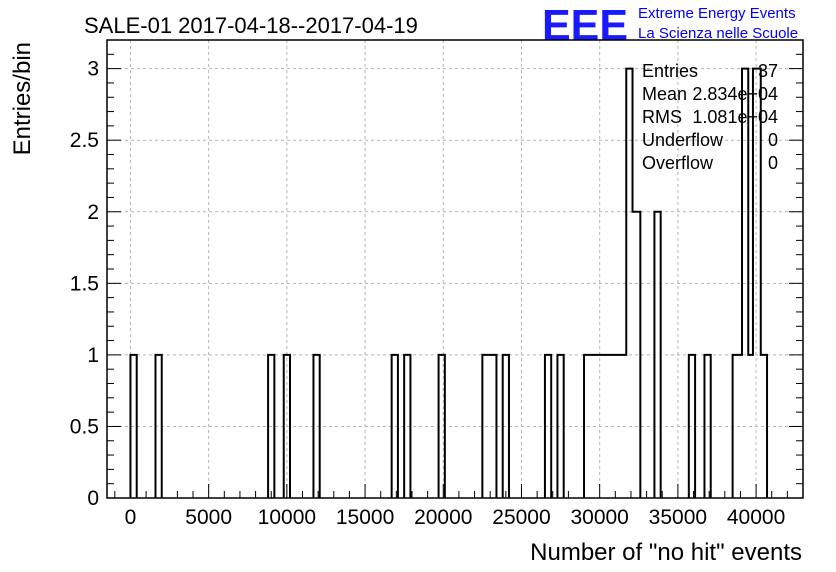 This screenshot has height=572, width=836. I want to click on x-axis-title: Number of "no hit" events, so click(666, 552).